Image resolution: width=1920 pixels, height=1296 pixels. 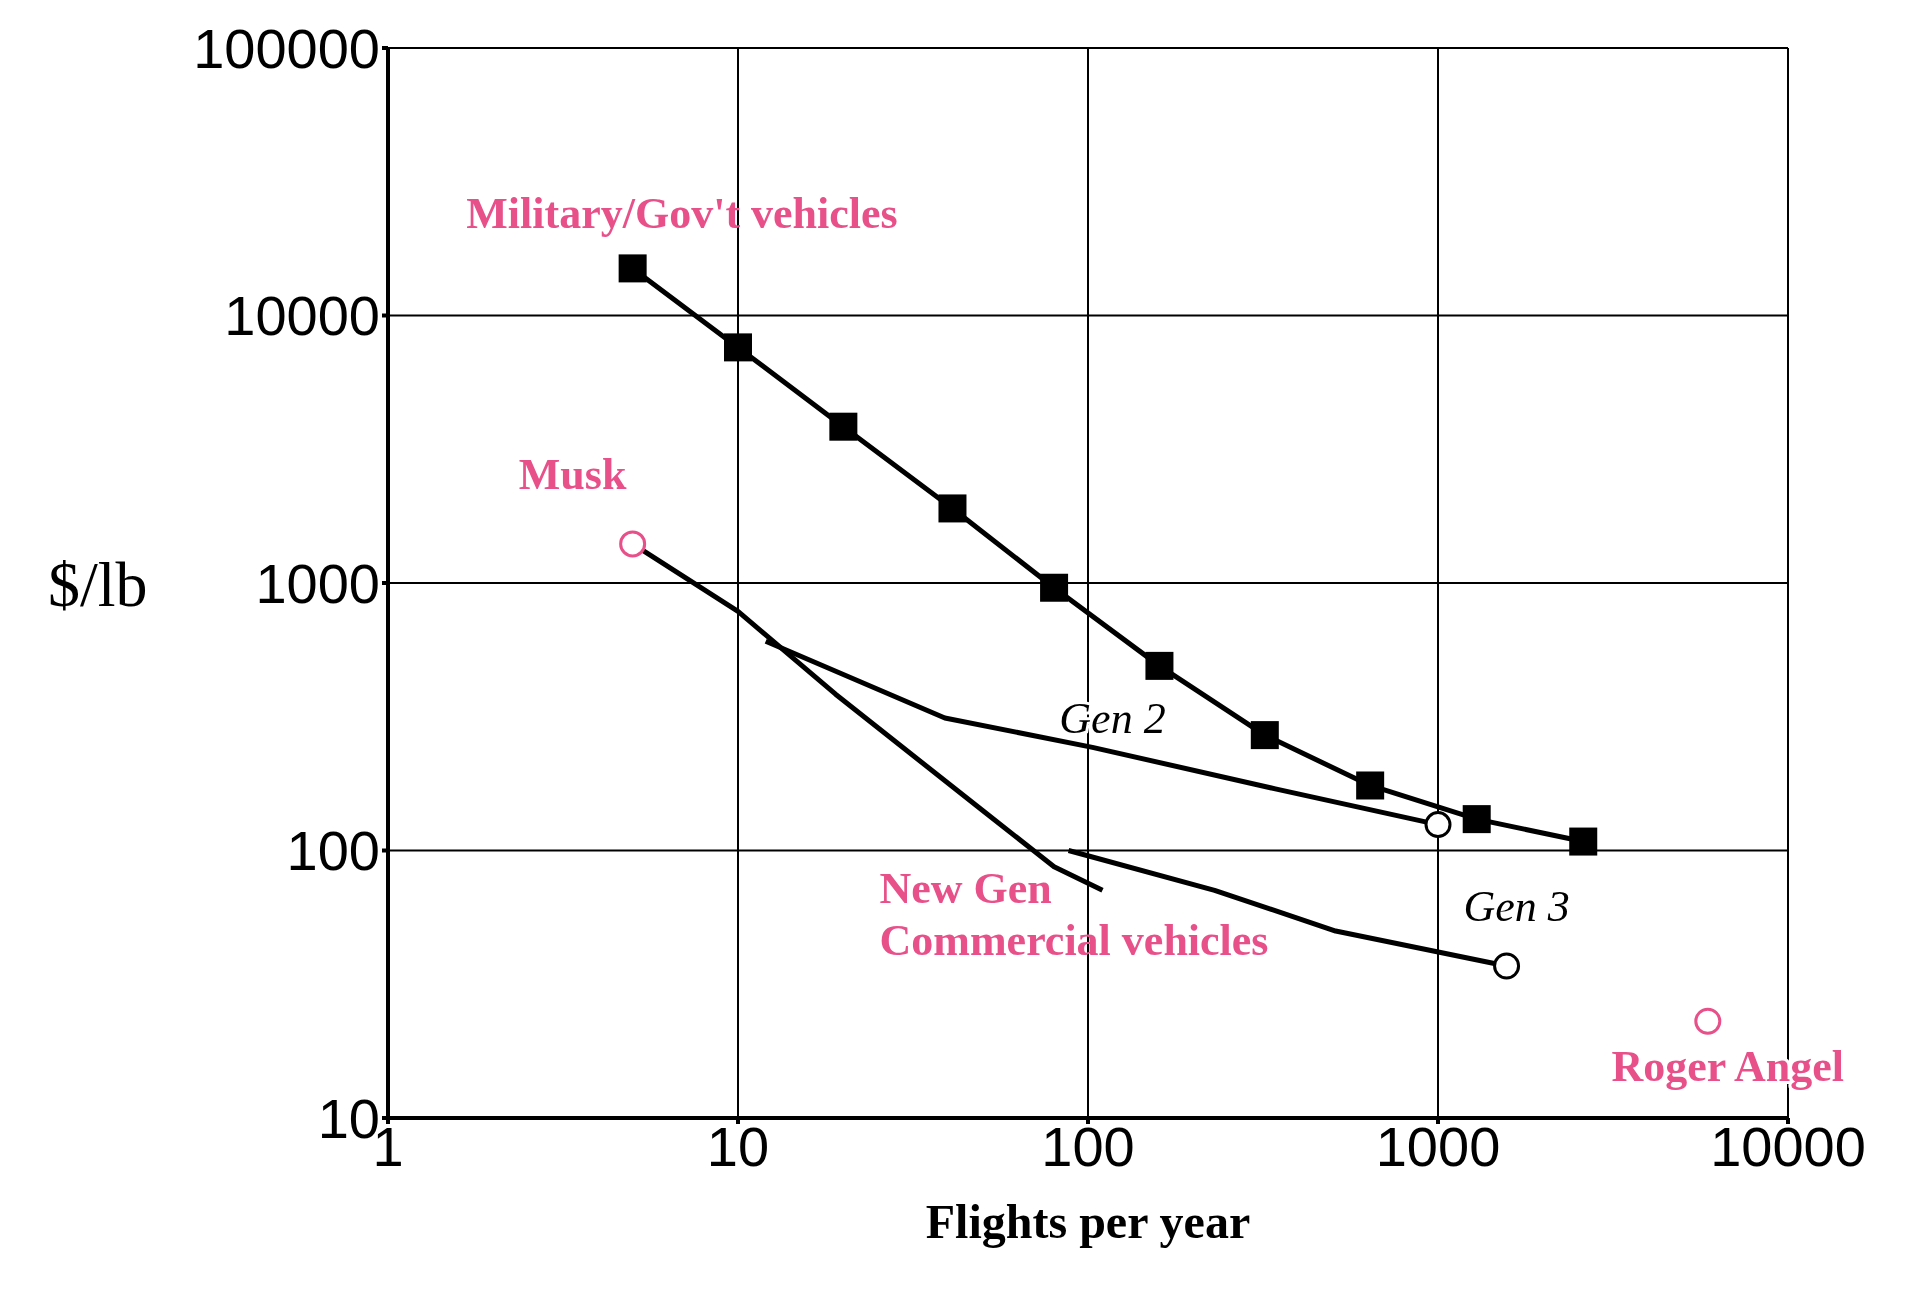 What do you see at coordinates (1788, 1146) in the screenshot?
I see `x-tick-label: 10000` at bounding box center [1788, 1146].